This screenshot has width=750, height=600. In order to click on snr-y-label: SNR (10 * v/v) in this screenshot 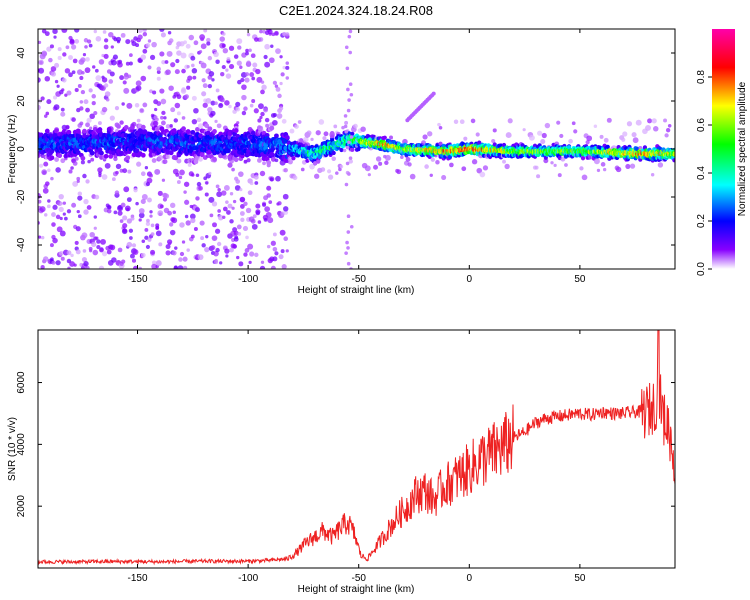, I will do `click(12, 449)`.